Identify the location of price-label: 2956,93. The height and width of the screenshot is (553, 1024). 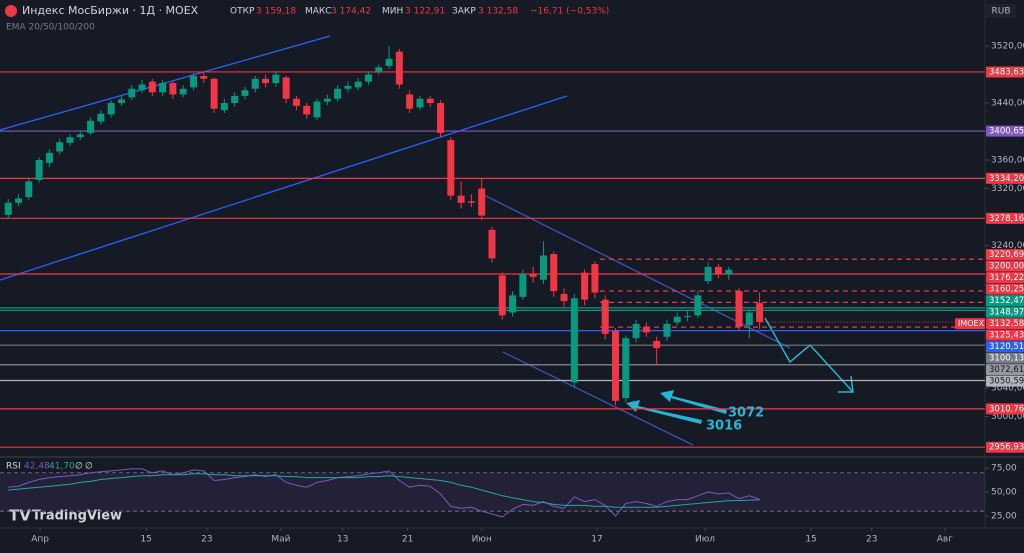
(1006, 448).